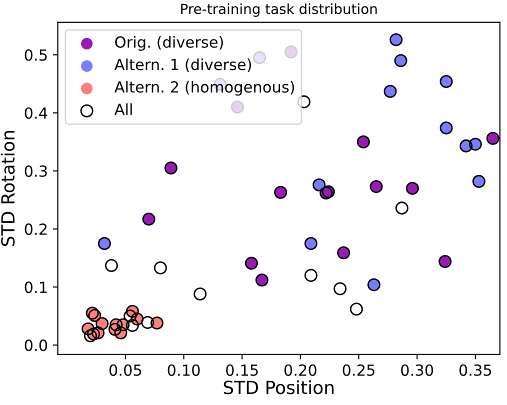 The height and width of the screenshot is (405, 507). I want to click on y-tick-label: 0.1, so click(35, 287).